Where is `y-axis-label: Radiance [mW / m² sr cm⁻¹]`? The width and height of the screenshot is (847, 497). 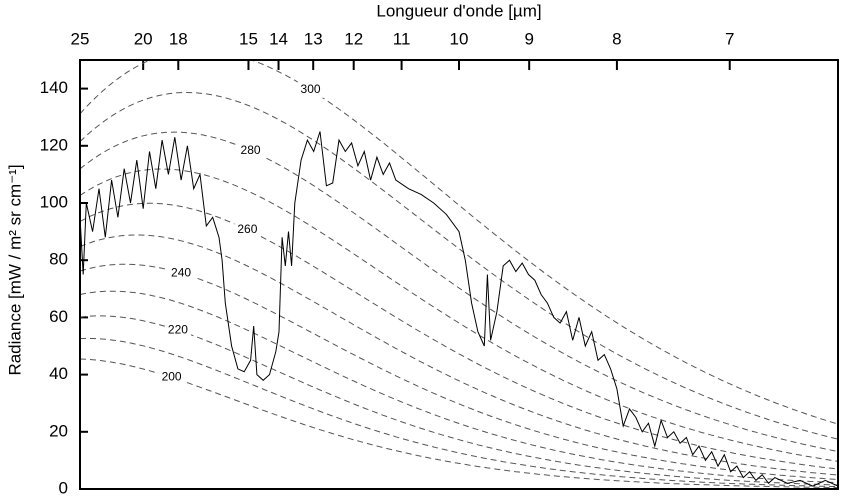
y-axis-label: Radiance [mW / m² sr cm⁻¹] is located at coordinates (14, 269).